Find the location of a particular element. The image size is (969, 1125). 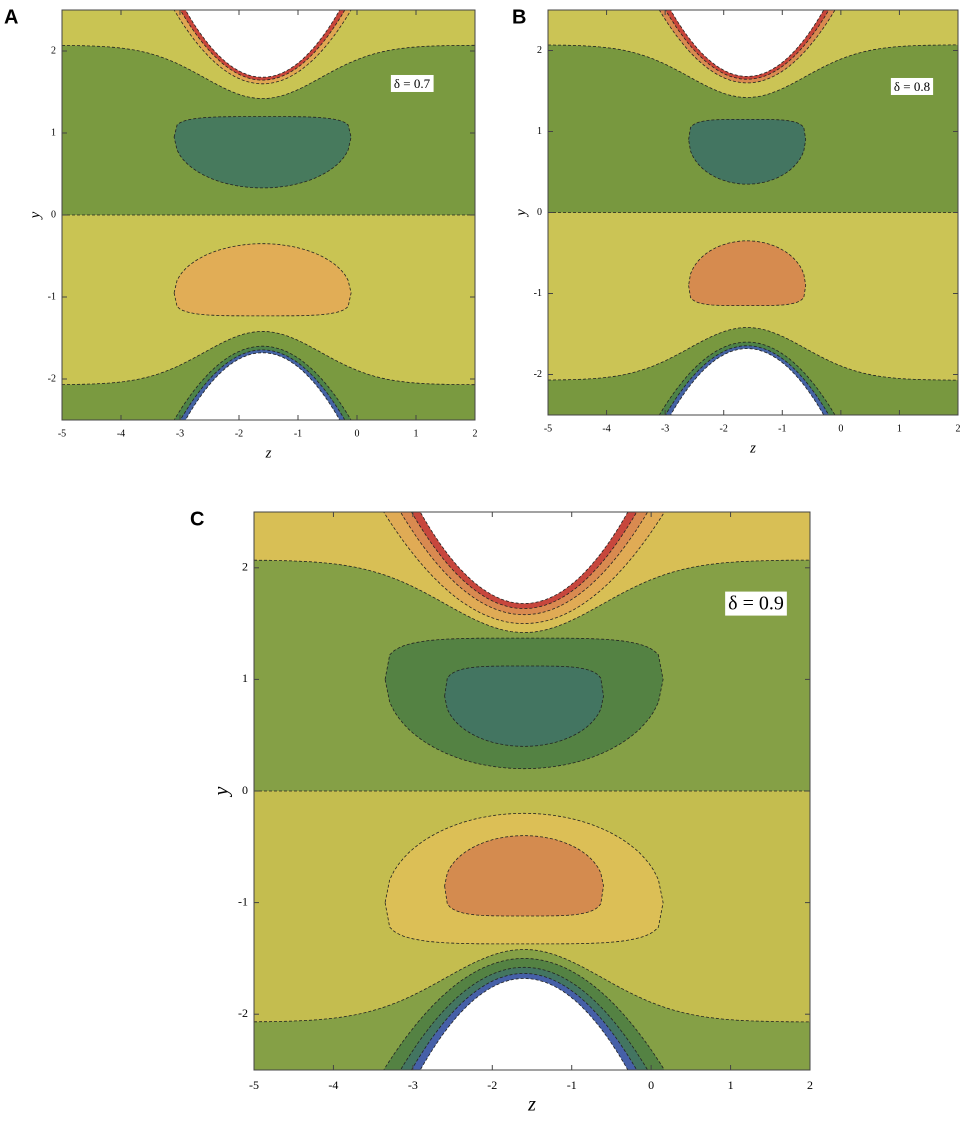

annotation: δ = 0.8 is located at coordinates (912, 86).